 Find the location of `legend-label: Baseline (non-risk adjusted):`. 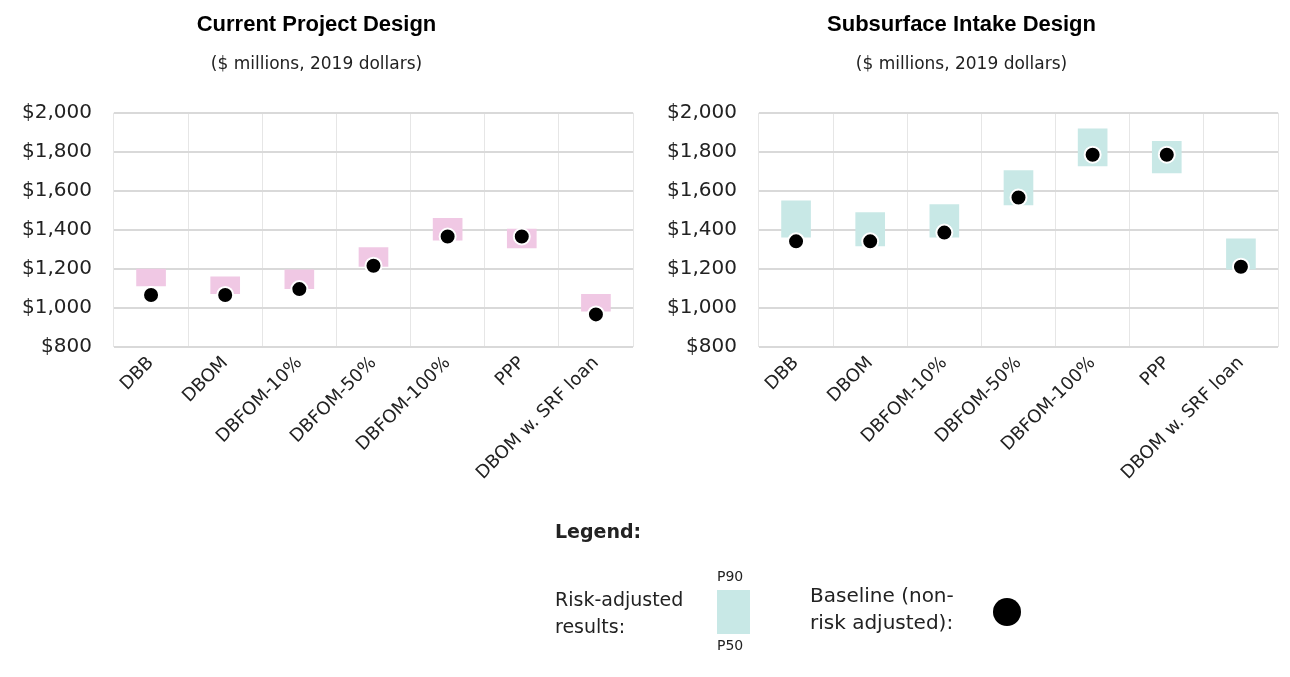

legend-label: Baseline (non-risk adjusted): is located at coordinates (882, 609).